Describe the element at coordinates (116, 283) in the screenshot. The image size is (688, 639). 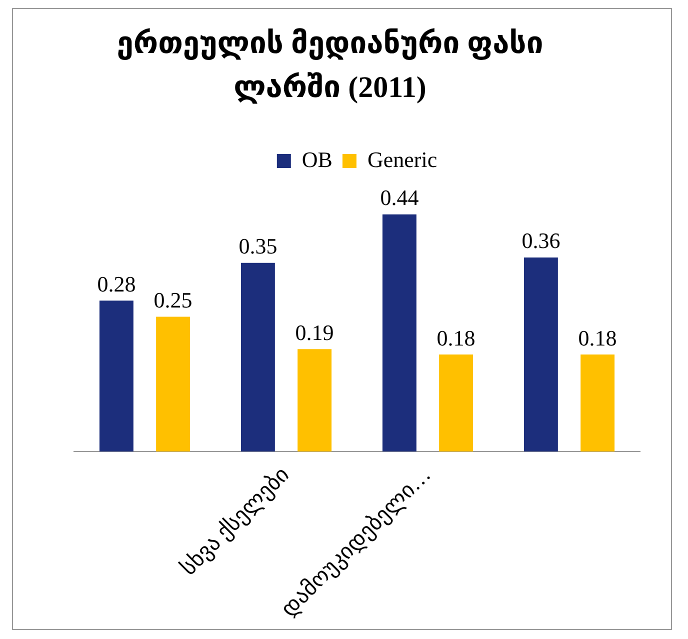
I see `data-label: 0.28` at that location.